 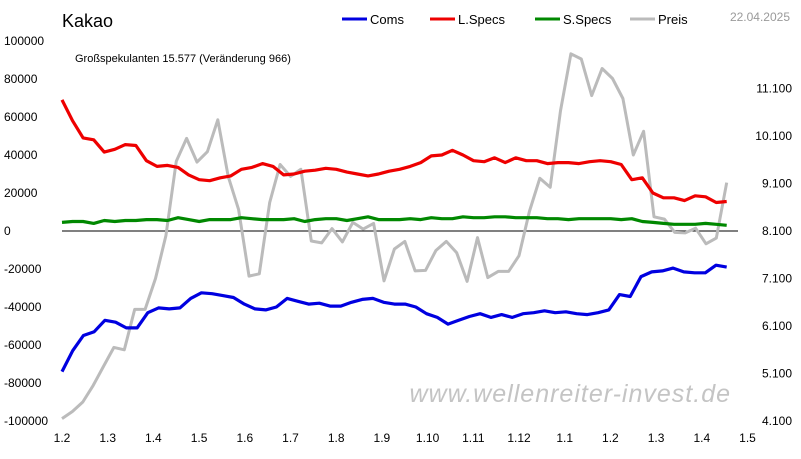 What do you see at coordinates (87, 21) in the screenshot?
I see `chart-title: Kakao` at bounding box center [87, 21].